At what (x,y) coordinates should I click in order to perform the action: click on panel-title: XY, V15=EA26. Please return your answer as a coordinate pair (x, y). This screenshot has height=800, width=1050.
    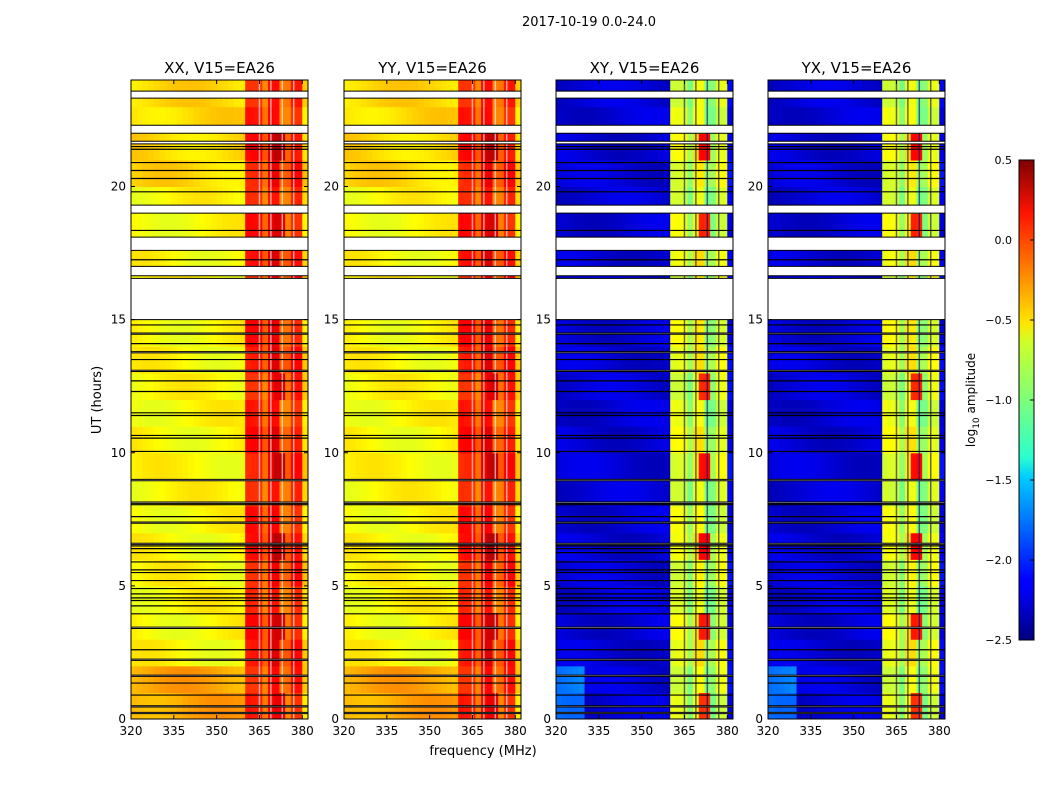
    Looking at the image, I should click on (645, 68).